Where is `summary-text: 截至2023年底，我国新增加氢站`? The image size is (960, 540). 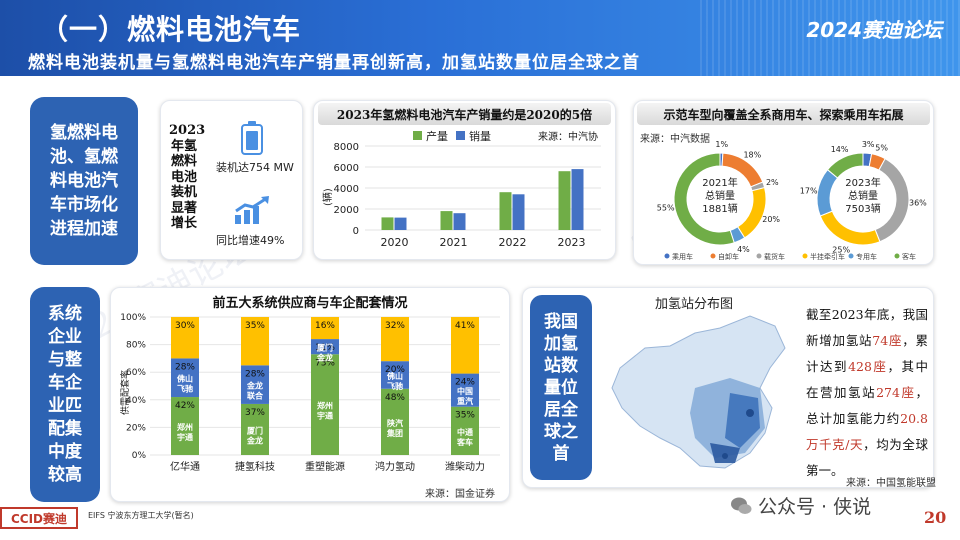 summary-text: 截至2023年底，我国新增加氢站 is located at coordinates (867, 327).